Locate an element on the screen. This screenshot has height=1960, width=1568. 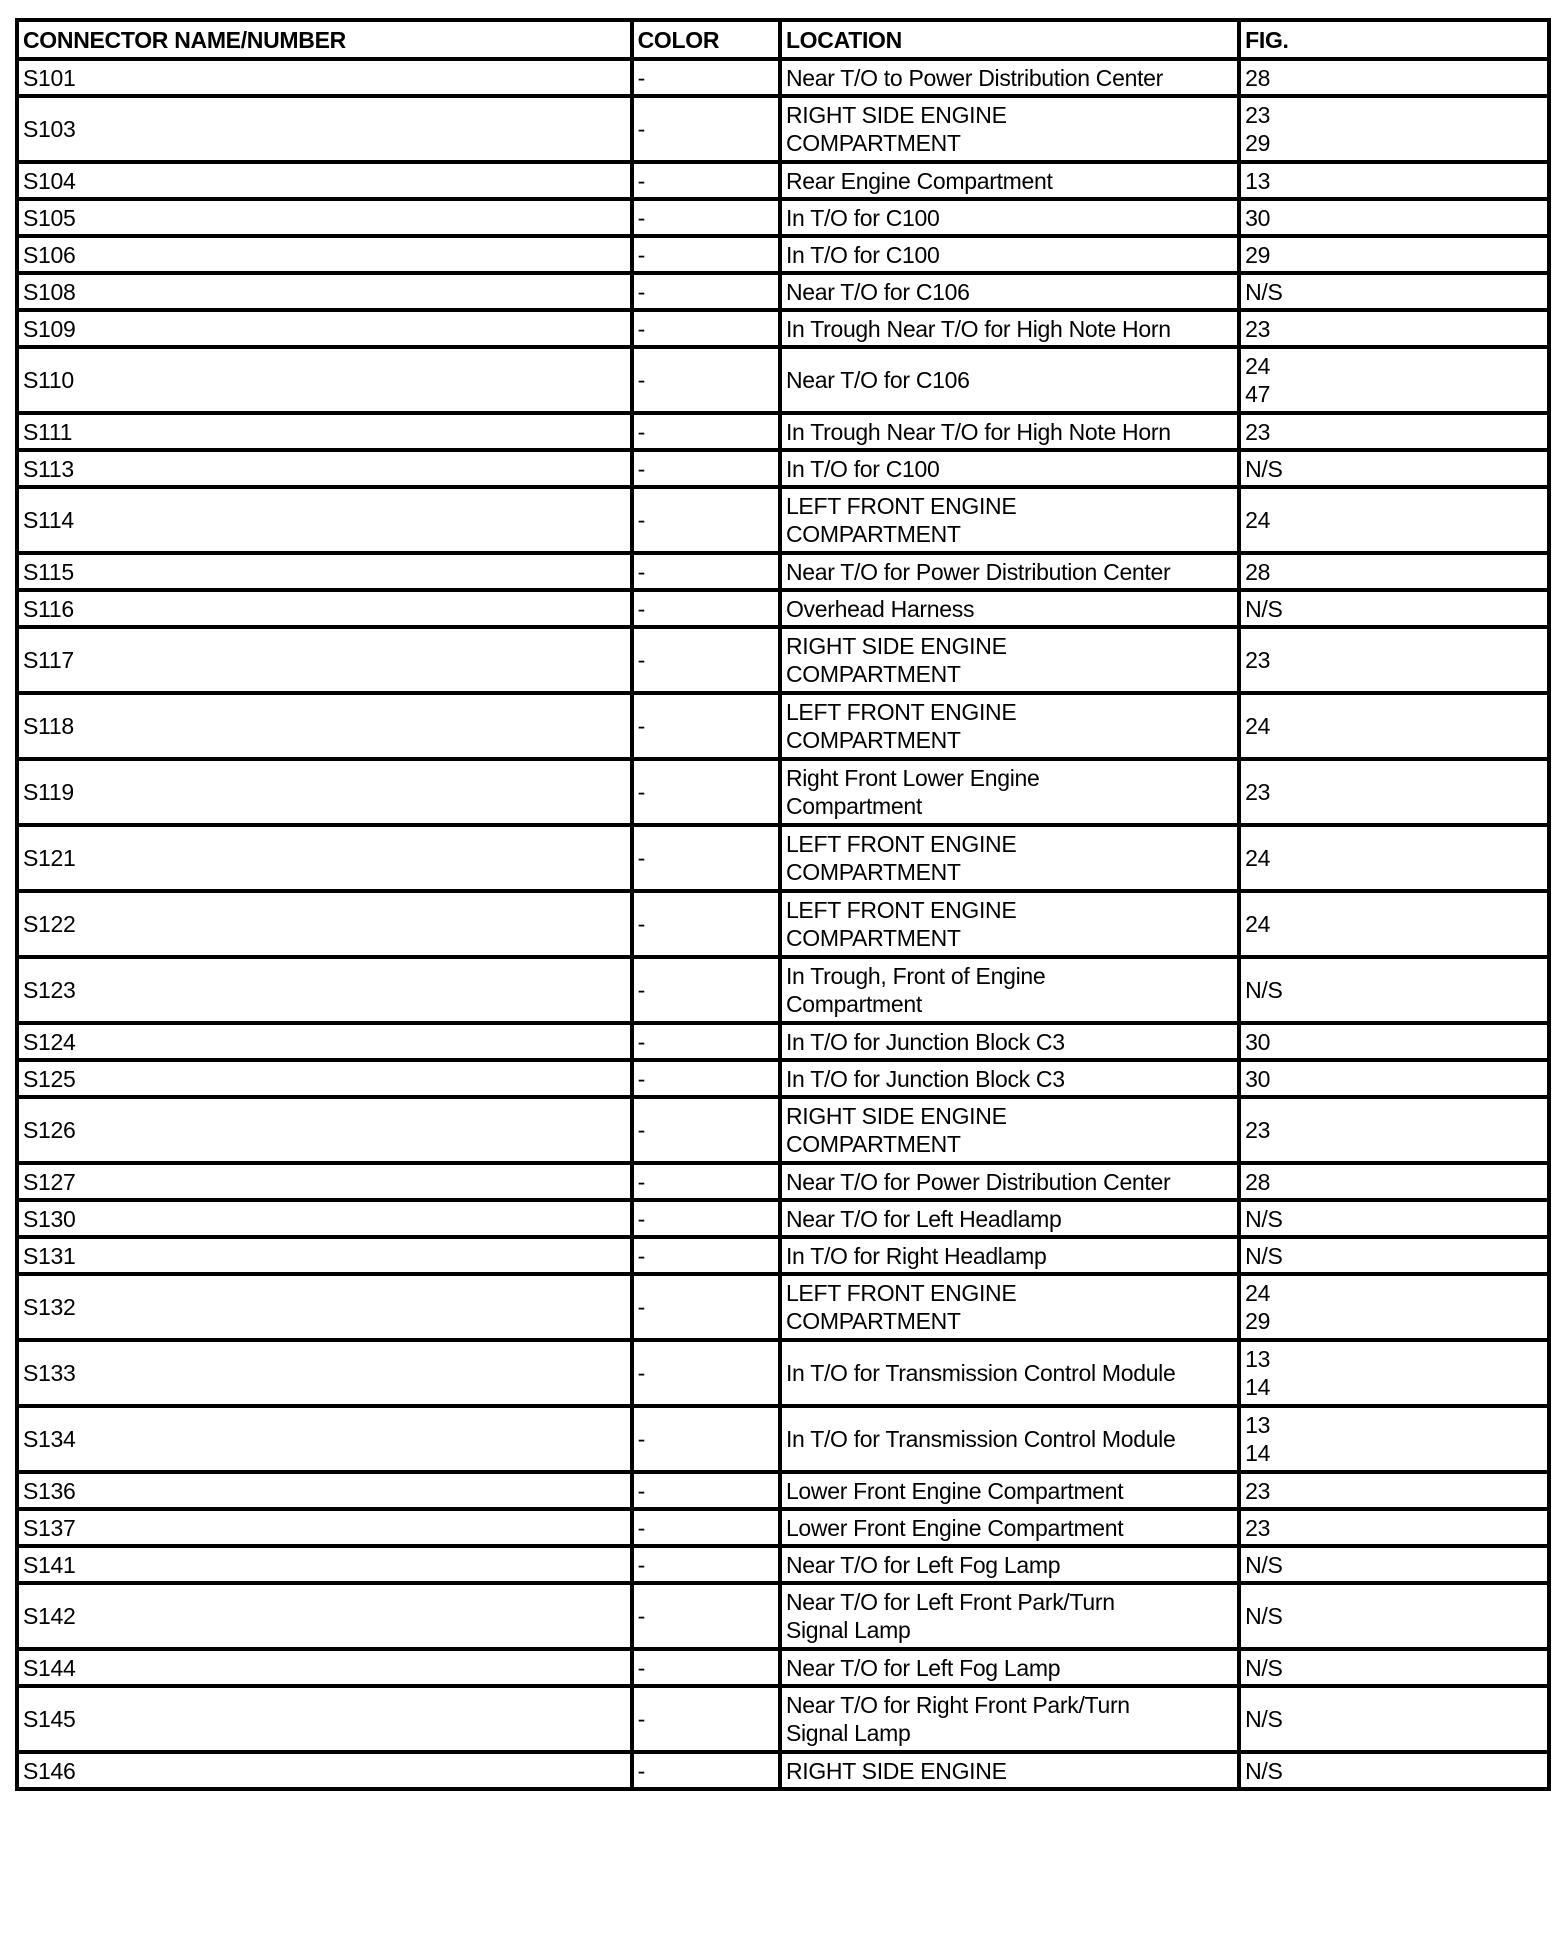
connector-location: Near T/O for Left Fog Lamp is located at coordinates (1009, 1667).